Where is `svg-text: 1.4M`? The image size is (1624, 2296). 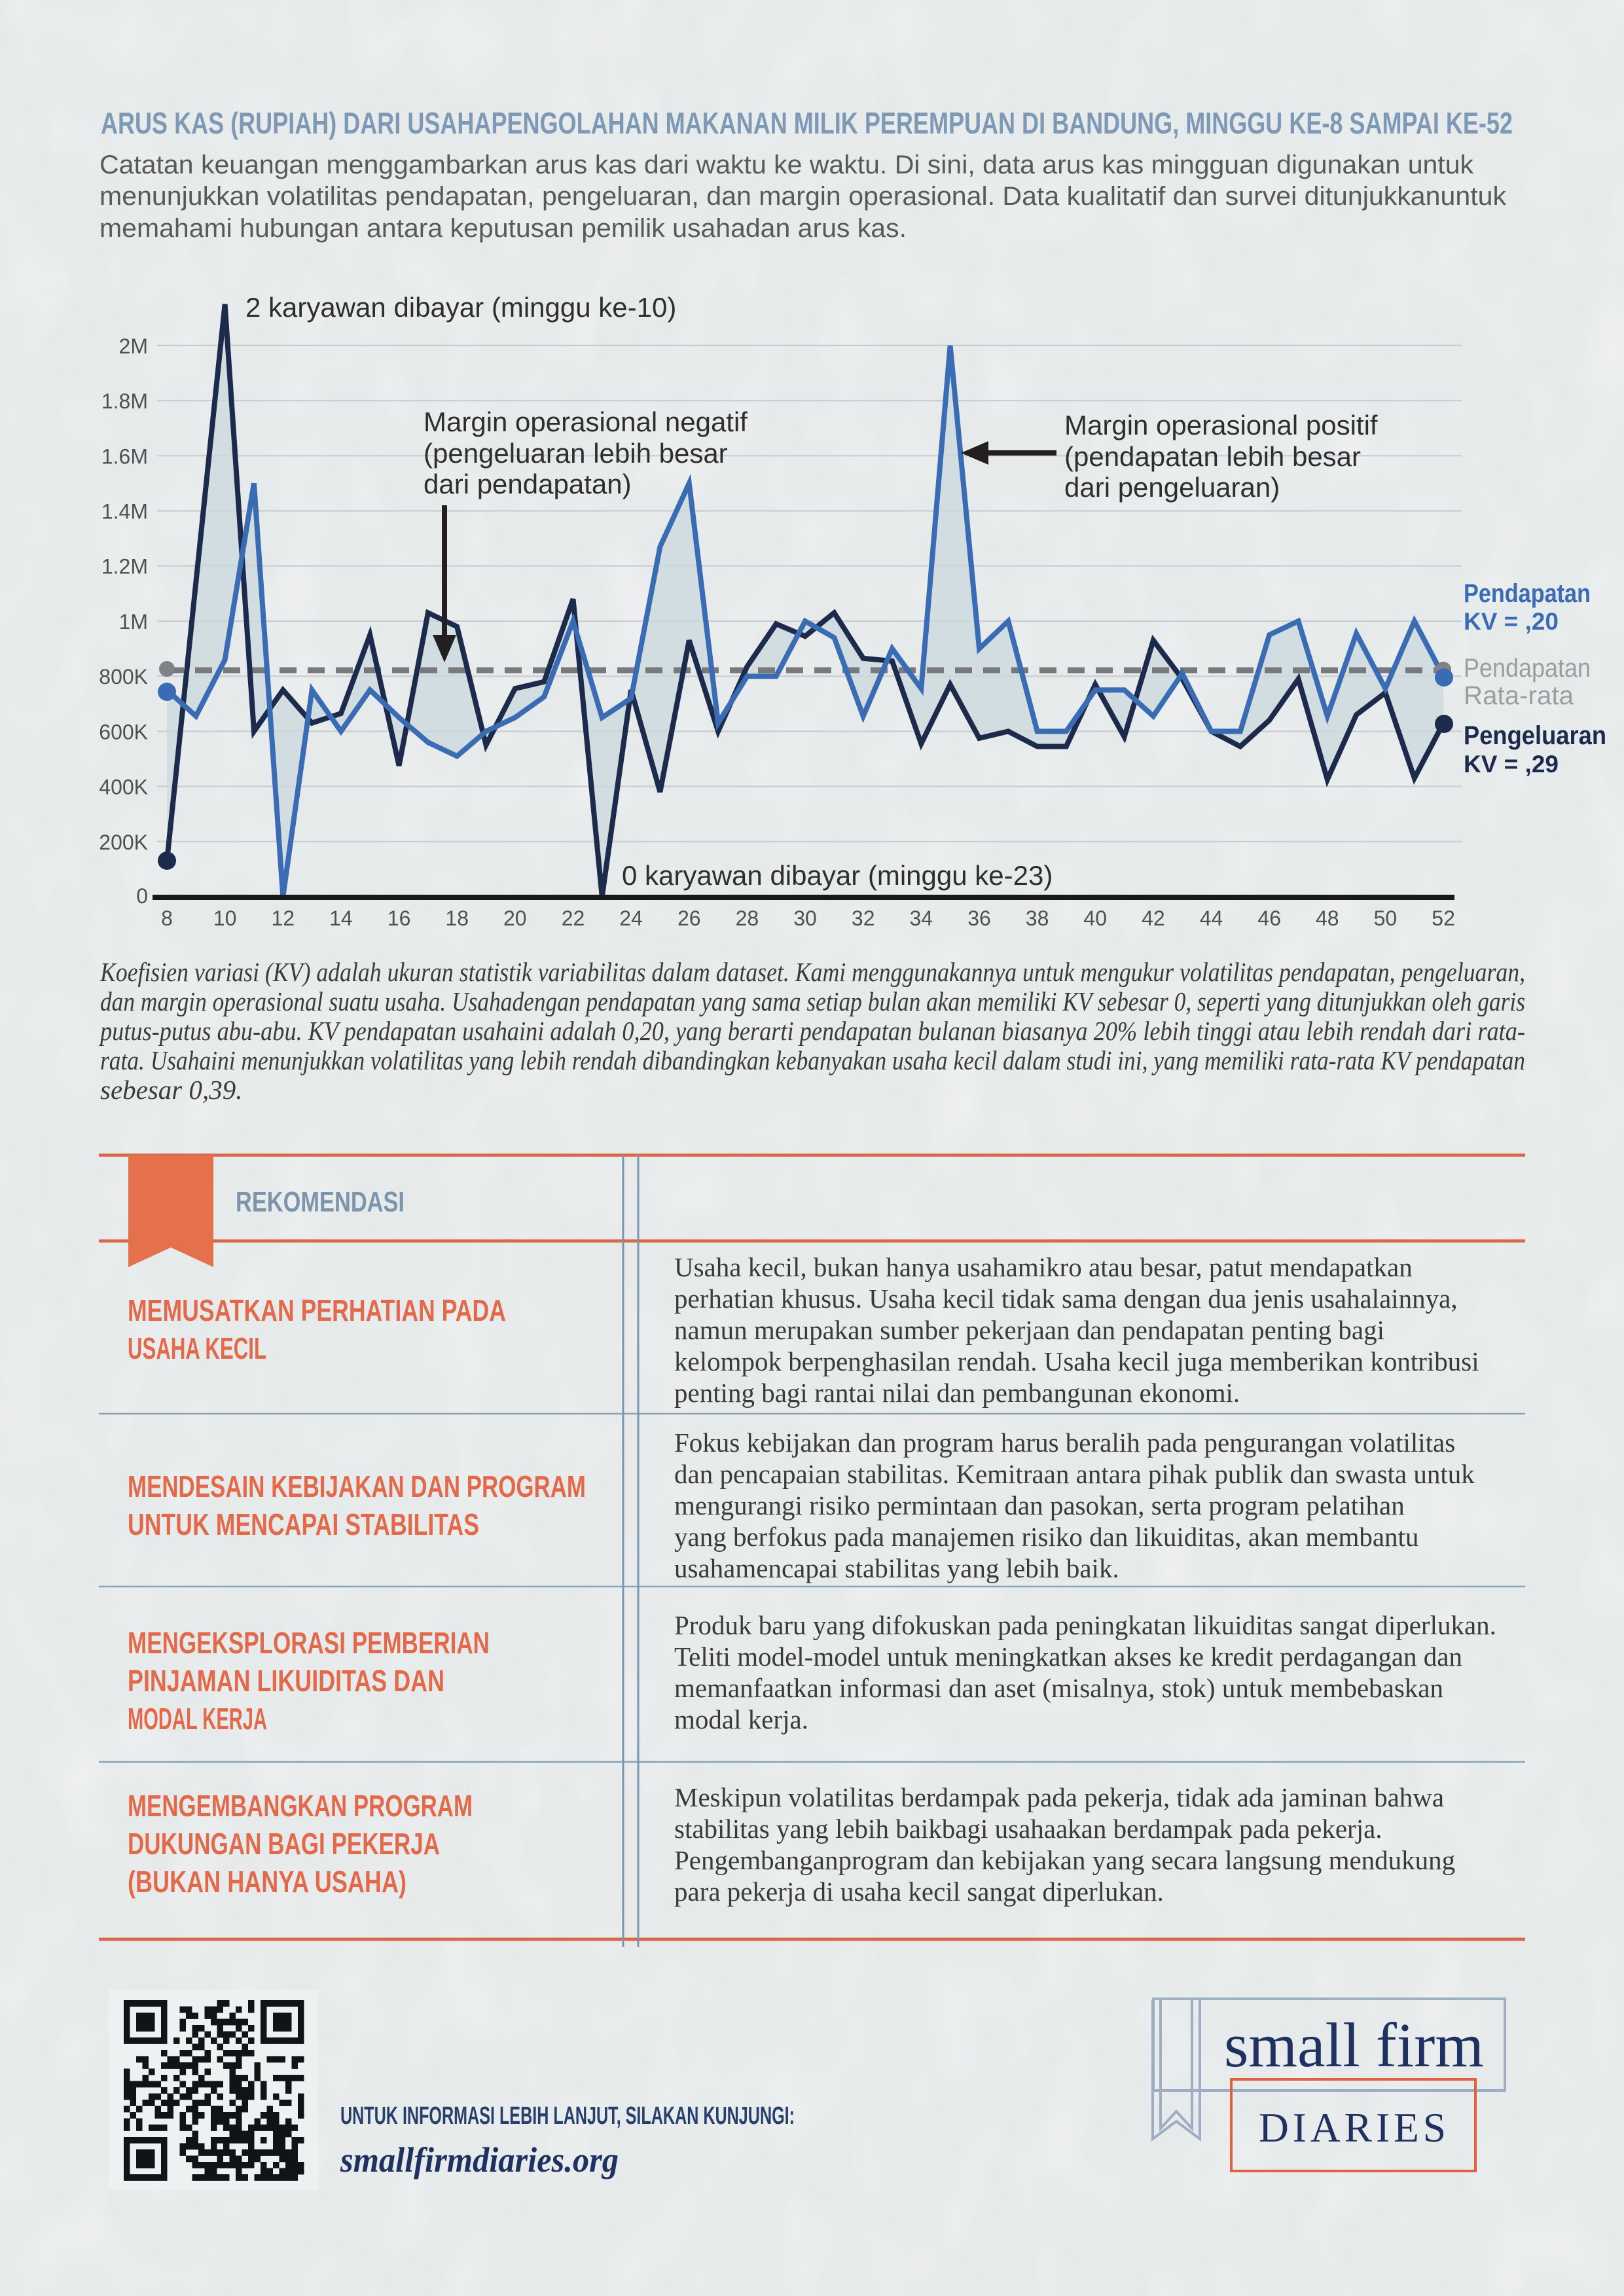
svg-text: 1.4M is located at coordinates (124, 512).